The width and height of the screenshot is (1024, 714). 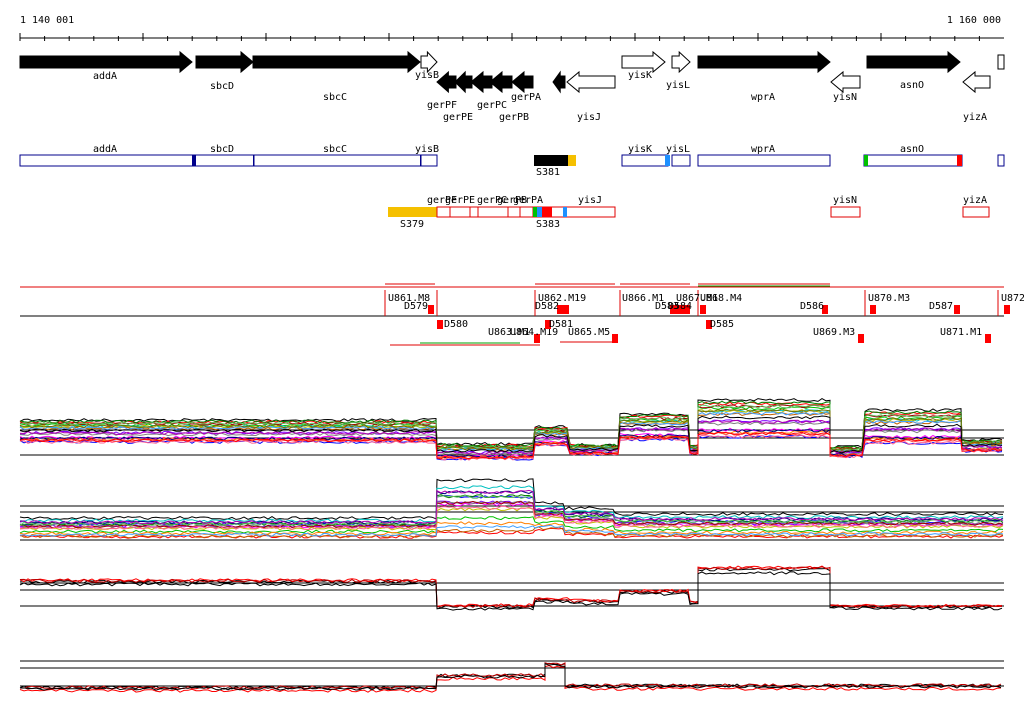 What do you see at coordinates (722, 324) in the screenshot?
I see `transcript-label: D585` at bounding box center [722, 324].